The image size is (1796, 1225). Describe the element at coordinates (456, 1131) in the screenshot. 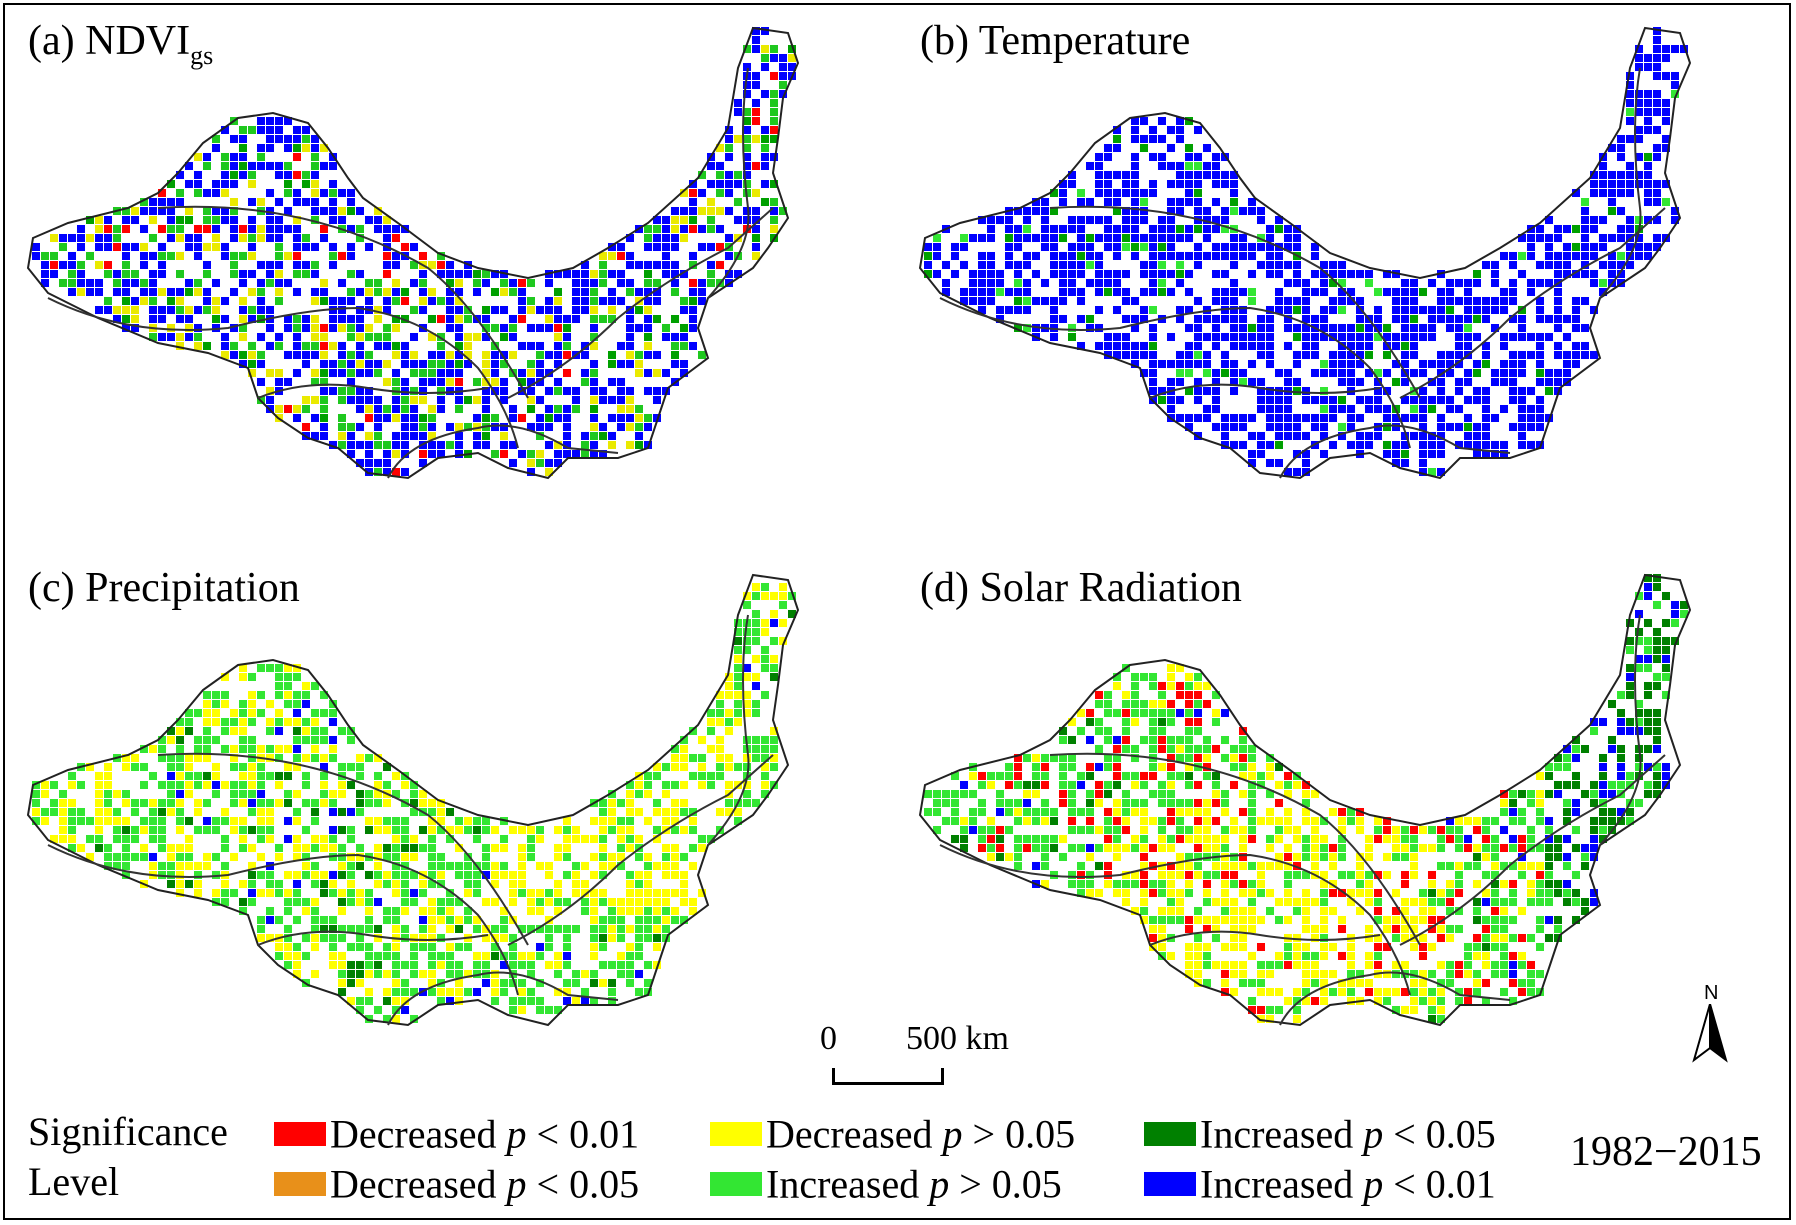

I see `legend-item-decreased-p001: Decreased p < 0.01` at that location.